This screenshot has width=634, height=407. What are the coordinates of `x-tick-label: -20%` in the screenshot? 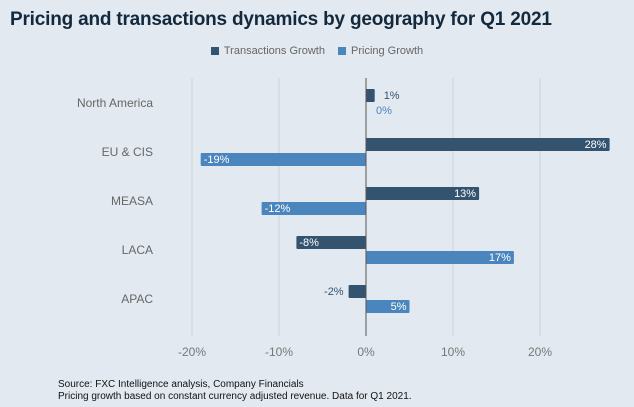 It's located at (192, 352).